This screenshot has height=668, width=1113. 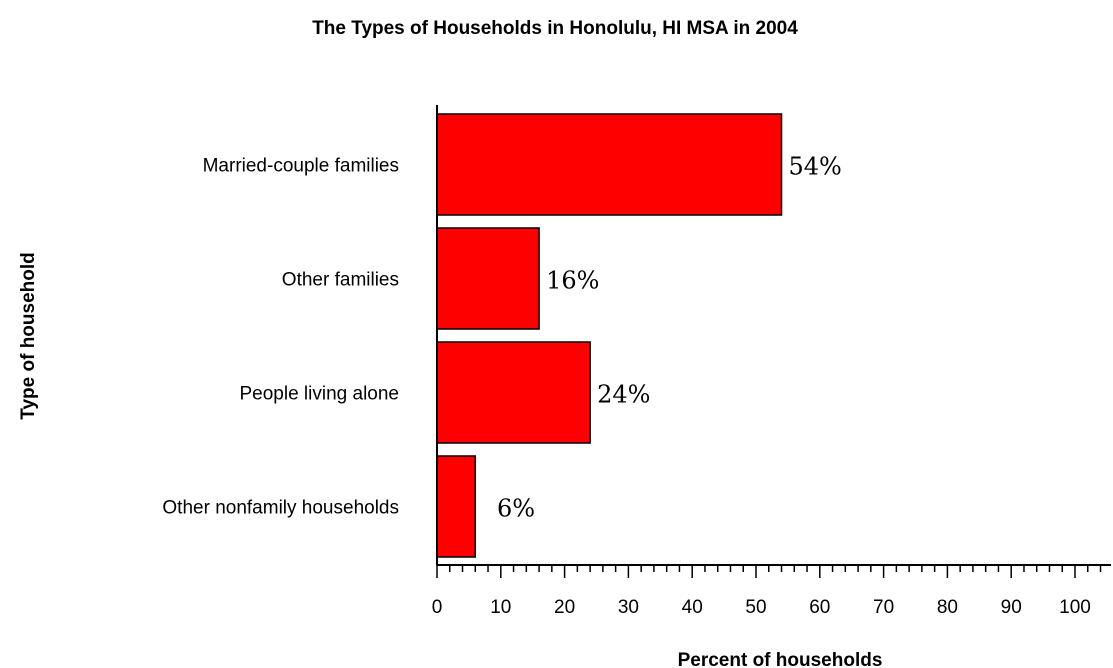 I want to click on x-tick-label: 30, so click(x=628, y=607).